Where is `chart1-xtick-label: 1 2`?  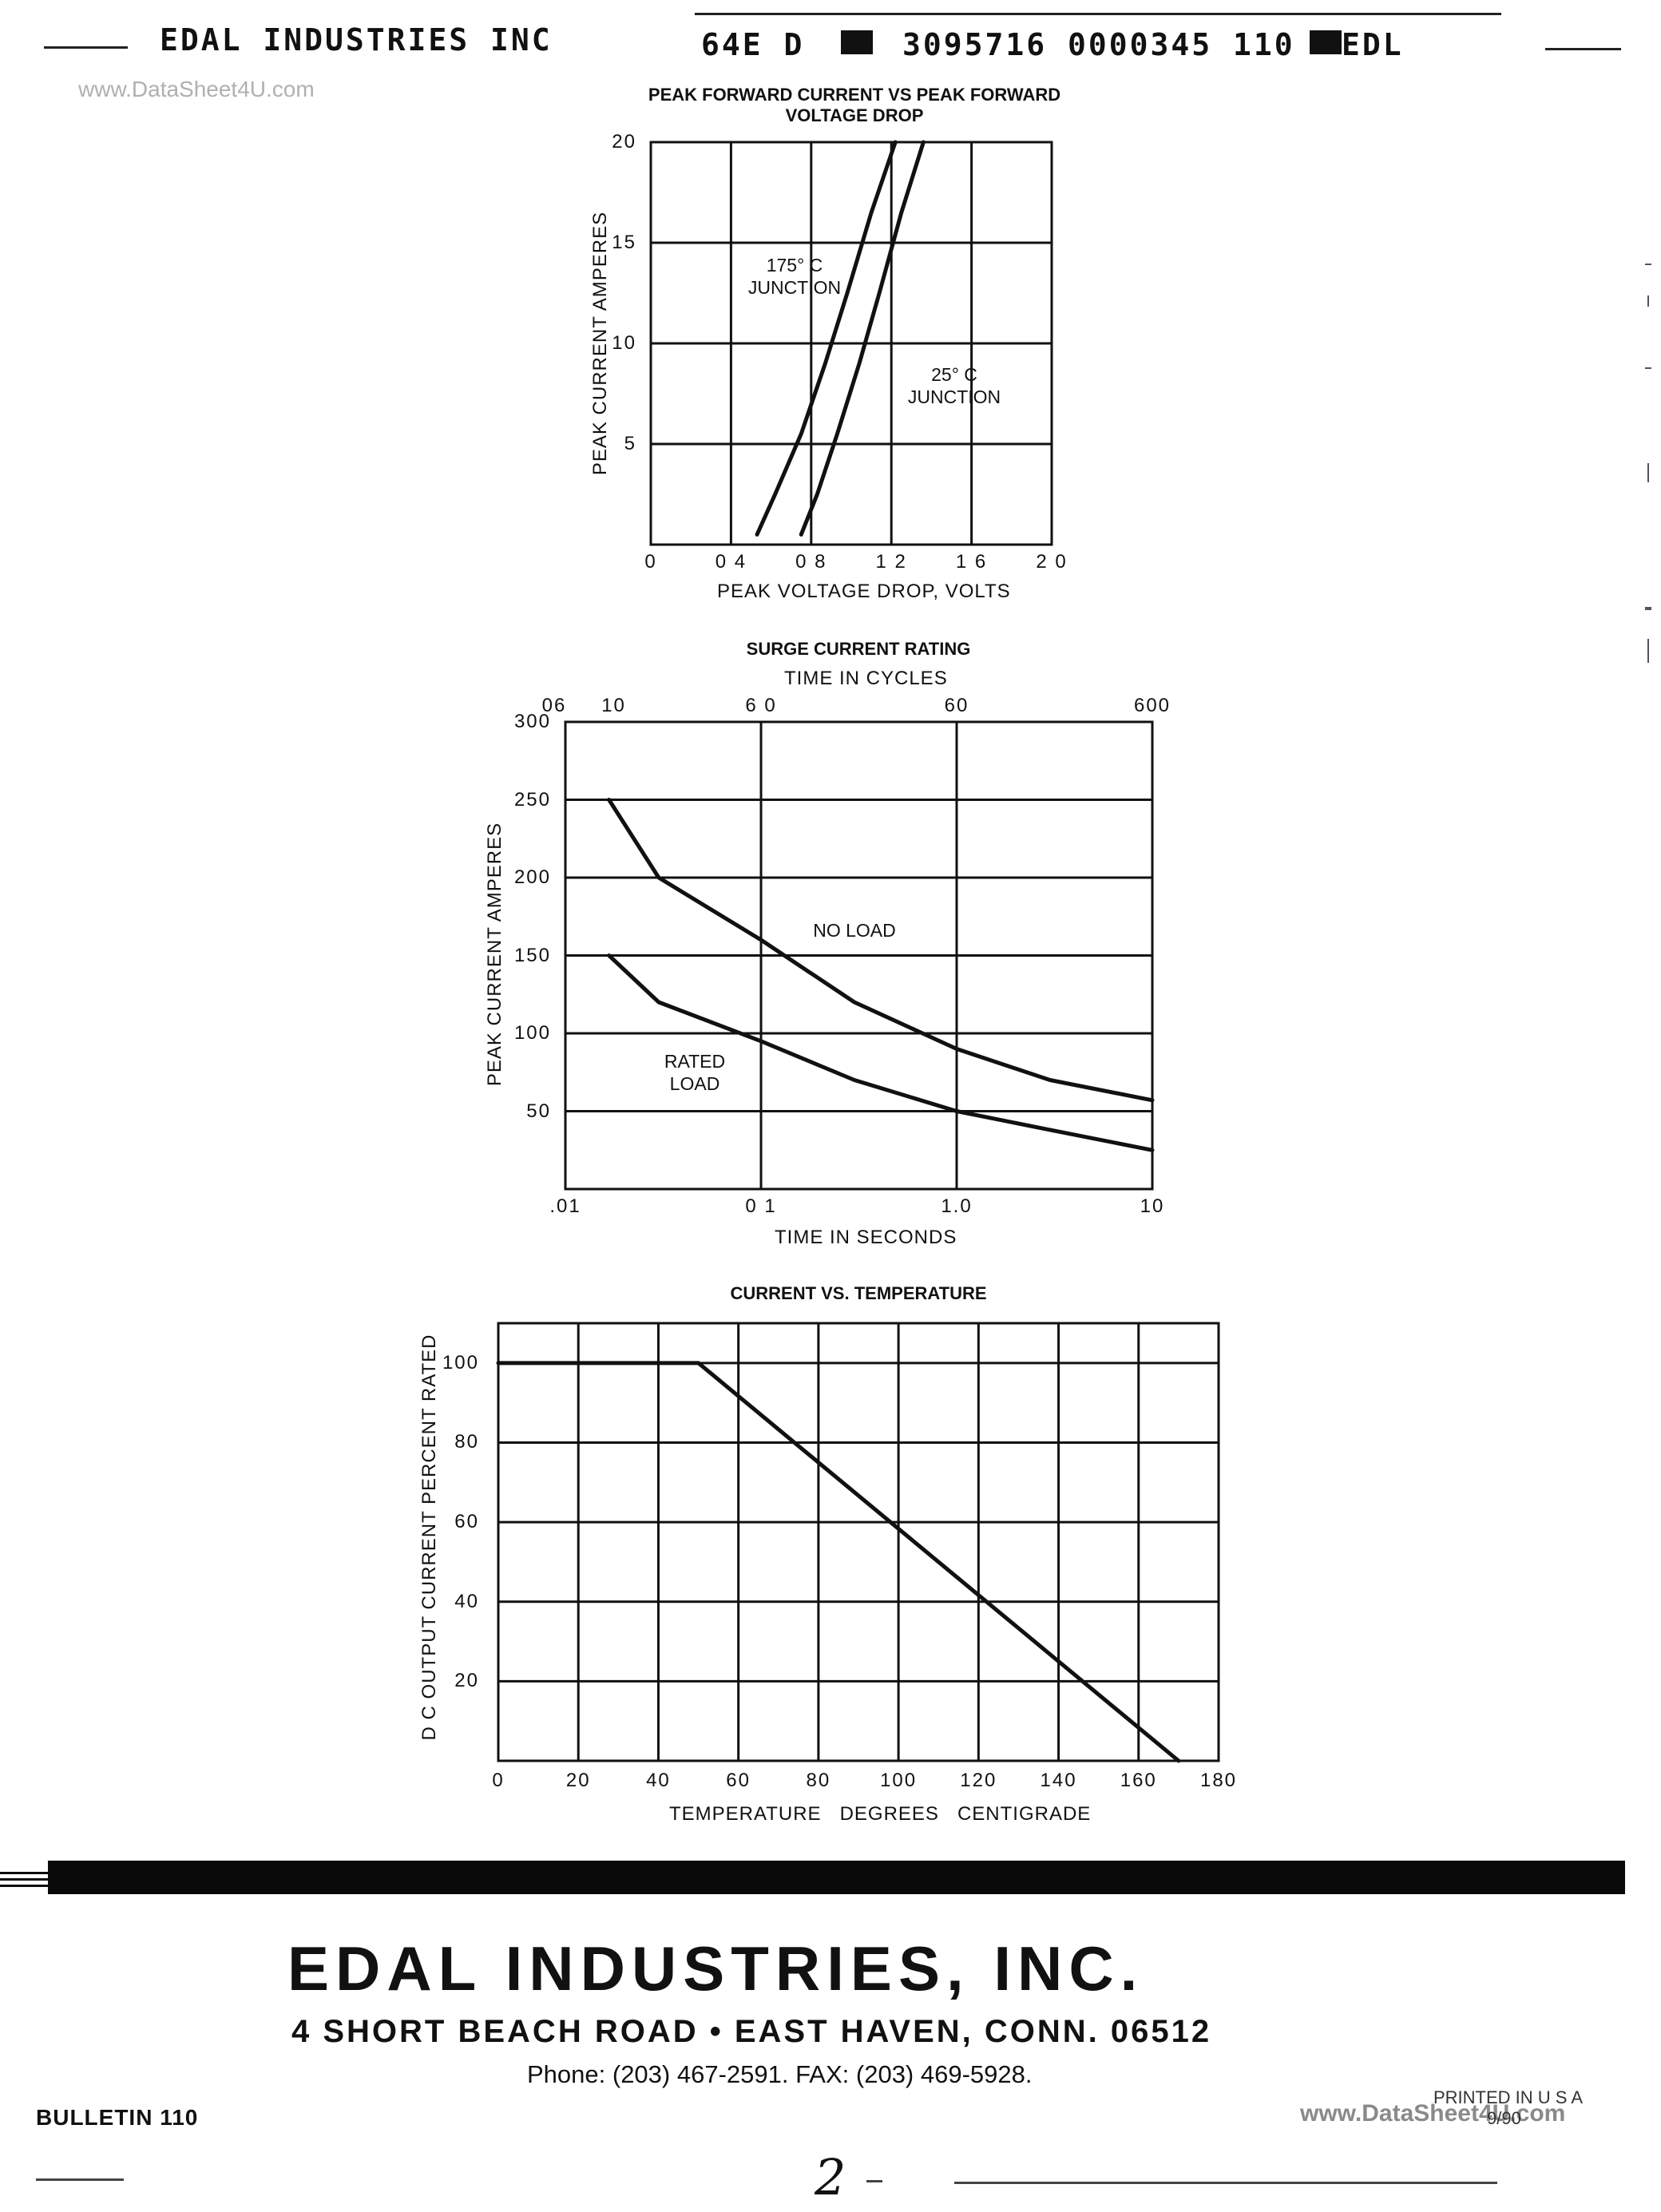
chart1-xtick-label: 1 2 is located at coordinates (891, 562).